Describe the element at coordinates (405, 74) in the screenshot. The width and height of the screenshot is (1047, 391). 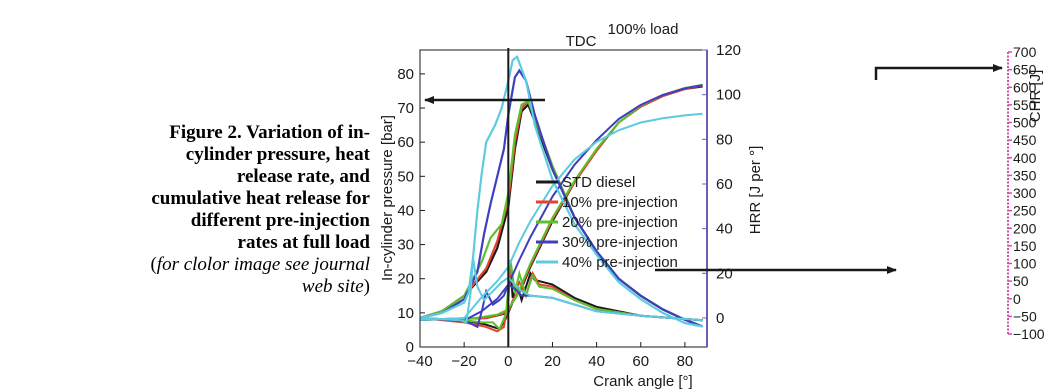
I see `y-left-tick-label: 80` at that location.